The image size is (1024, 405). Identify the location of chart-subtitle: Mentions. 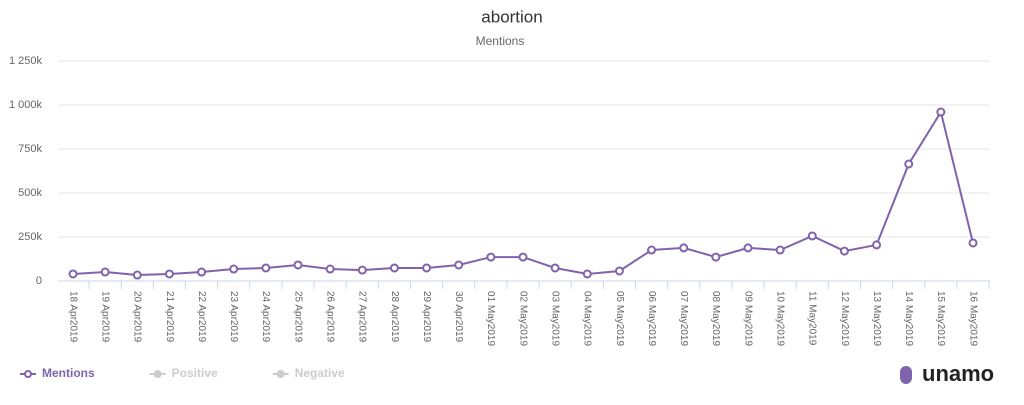
(500, 41).